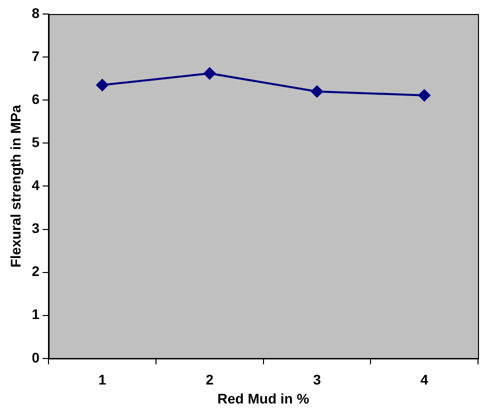 This screenshot has width=485, height=414. Describe the element at coordinates (36, 357) in the screenshot. I see `y-tick-label: 0` at that location.